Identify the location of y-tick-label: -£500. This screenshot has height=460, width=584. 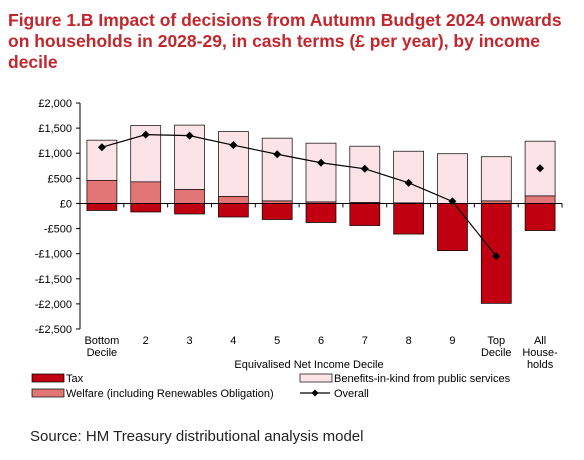
(58, 230).